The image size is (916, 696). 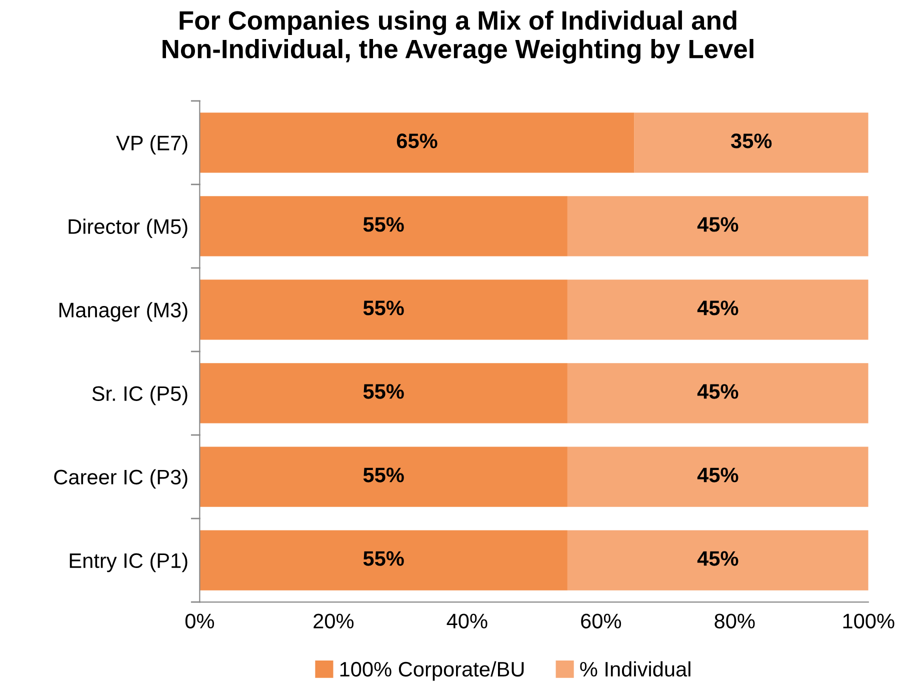 I want to click on y-tick-label: Manager (M3), so click(x=123, y=312).